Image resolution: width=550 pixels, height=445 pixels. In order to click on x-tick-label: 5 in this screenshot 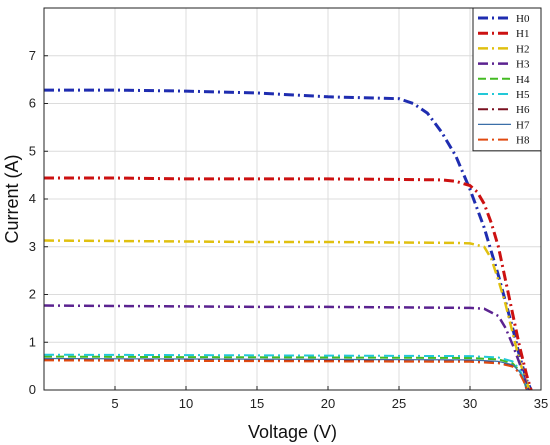, I will do `click(114, 403)`.